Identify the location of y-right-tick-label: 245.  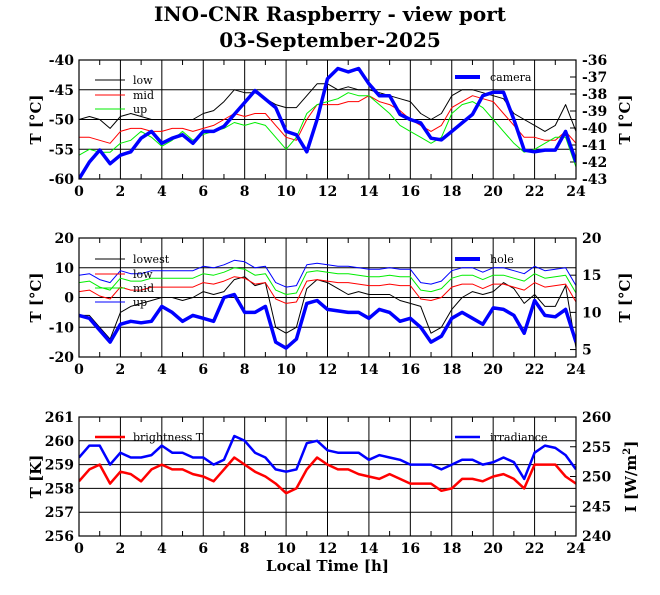
(596, 507).